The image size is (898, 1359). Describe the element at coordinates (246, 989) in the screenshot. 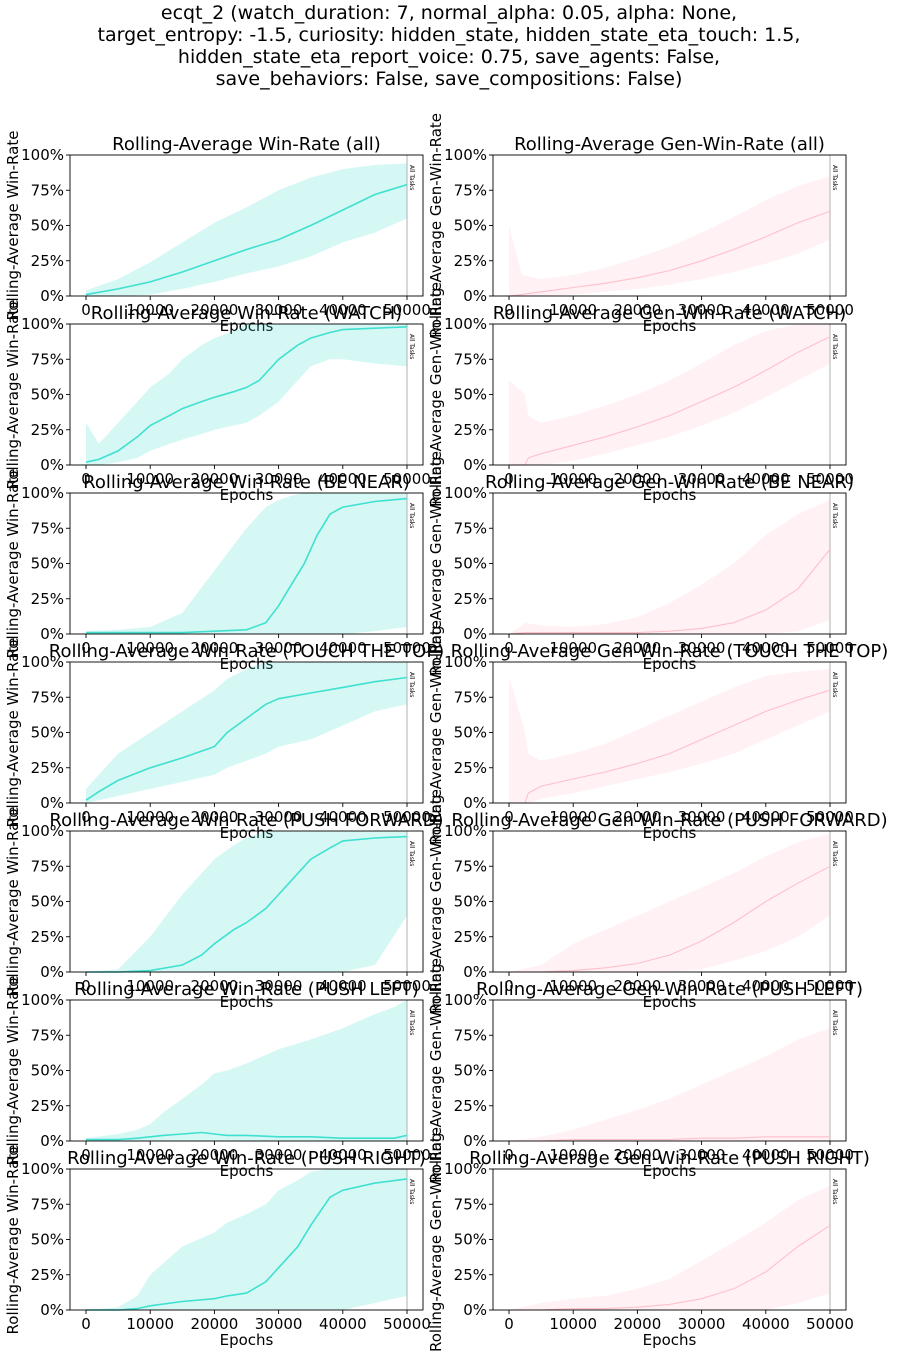

I see `subplot-title: Rolling-Average Win-Rate (PUSH LEFT)` at that location.